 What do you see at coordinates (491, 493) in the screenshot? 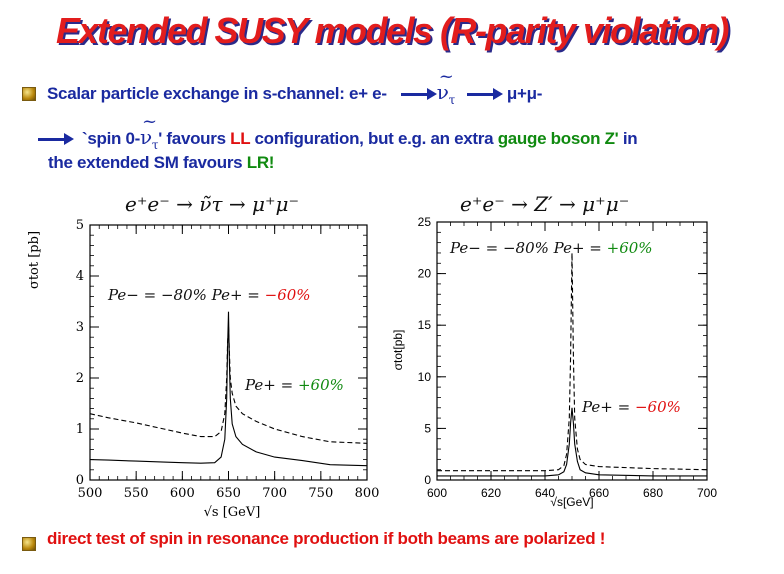
I see `x-tick-label: 620` at bounding box center [491, 493].